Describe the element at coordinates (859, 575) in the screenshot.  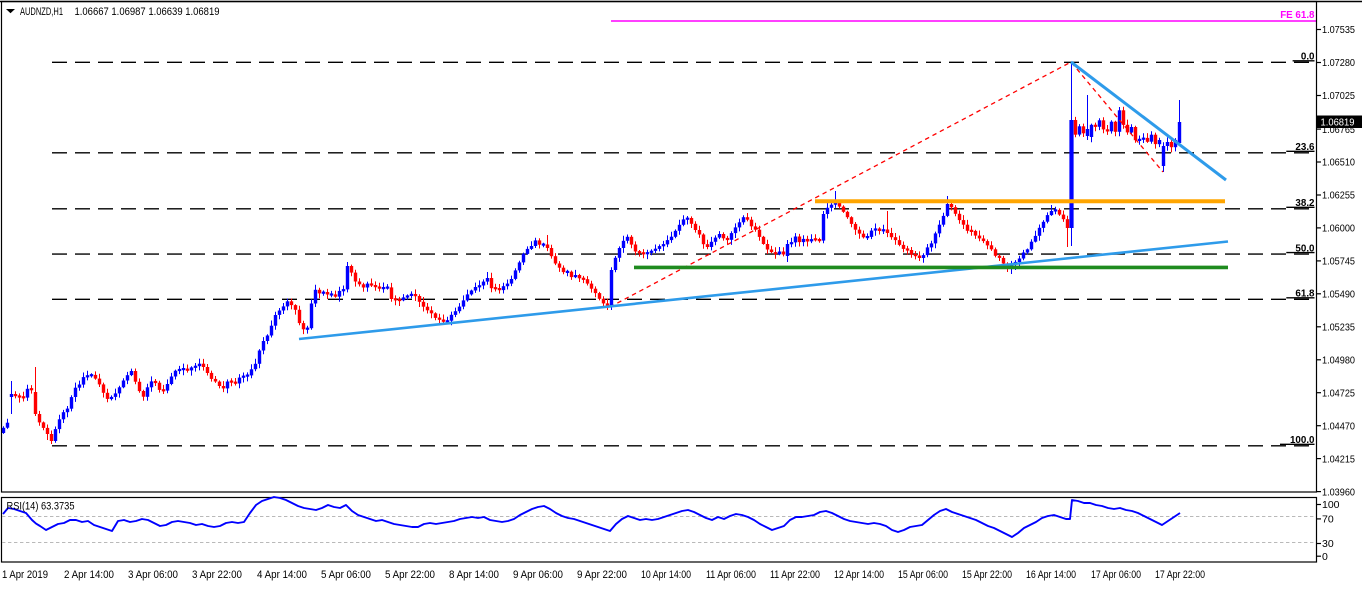
I see `svg-text: 12 Apr 14:00` at that location.